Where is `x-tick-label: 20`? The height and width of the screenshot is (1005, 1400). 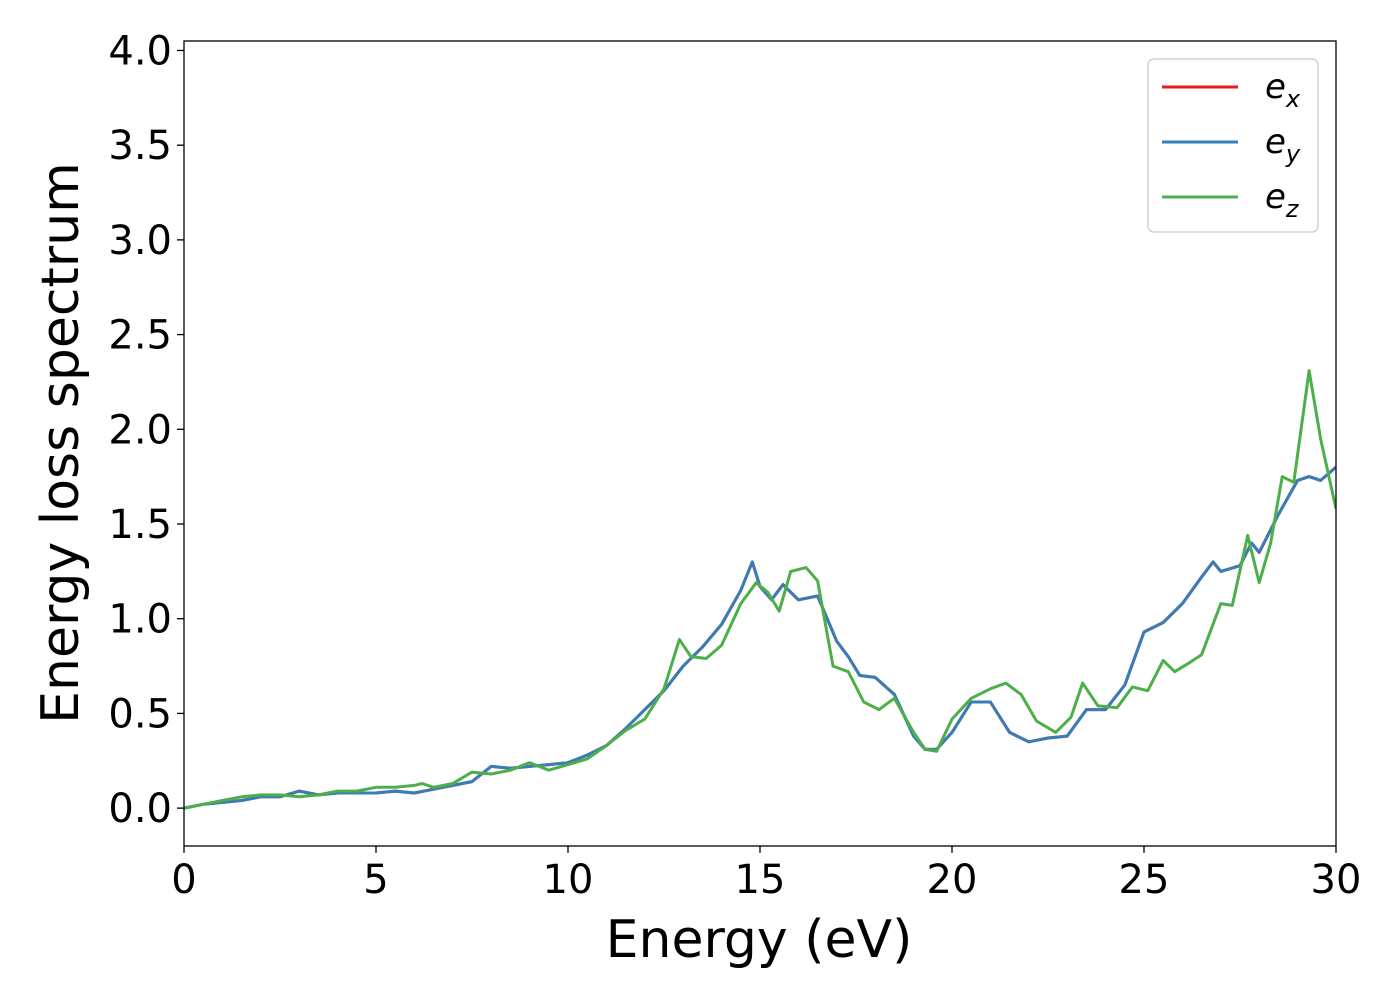 x-tick-label: 20 is located at coordinates (952, 880).